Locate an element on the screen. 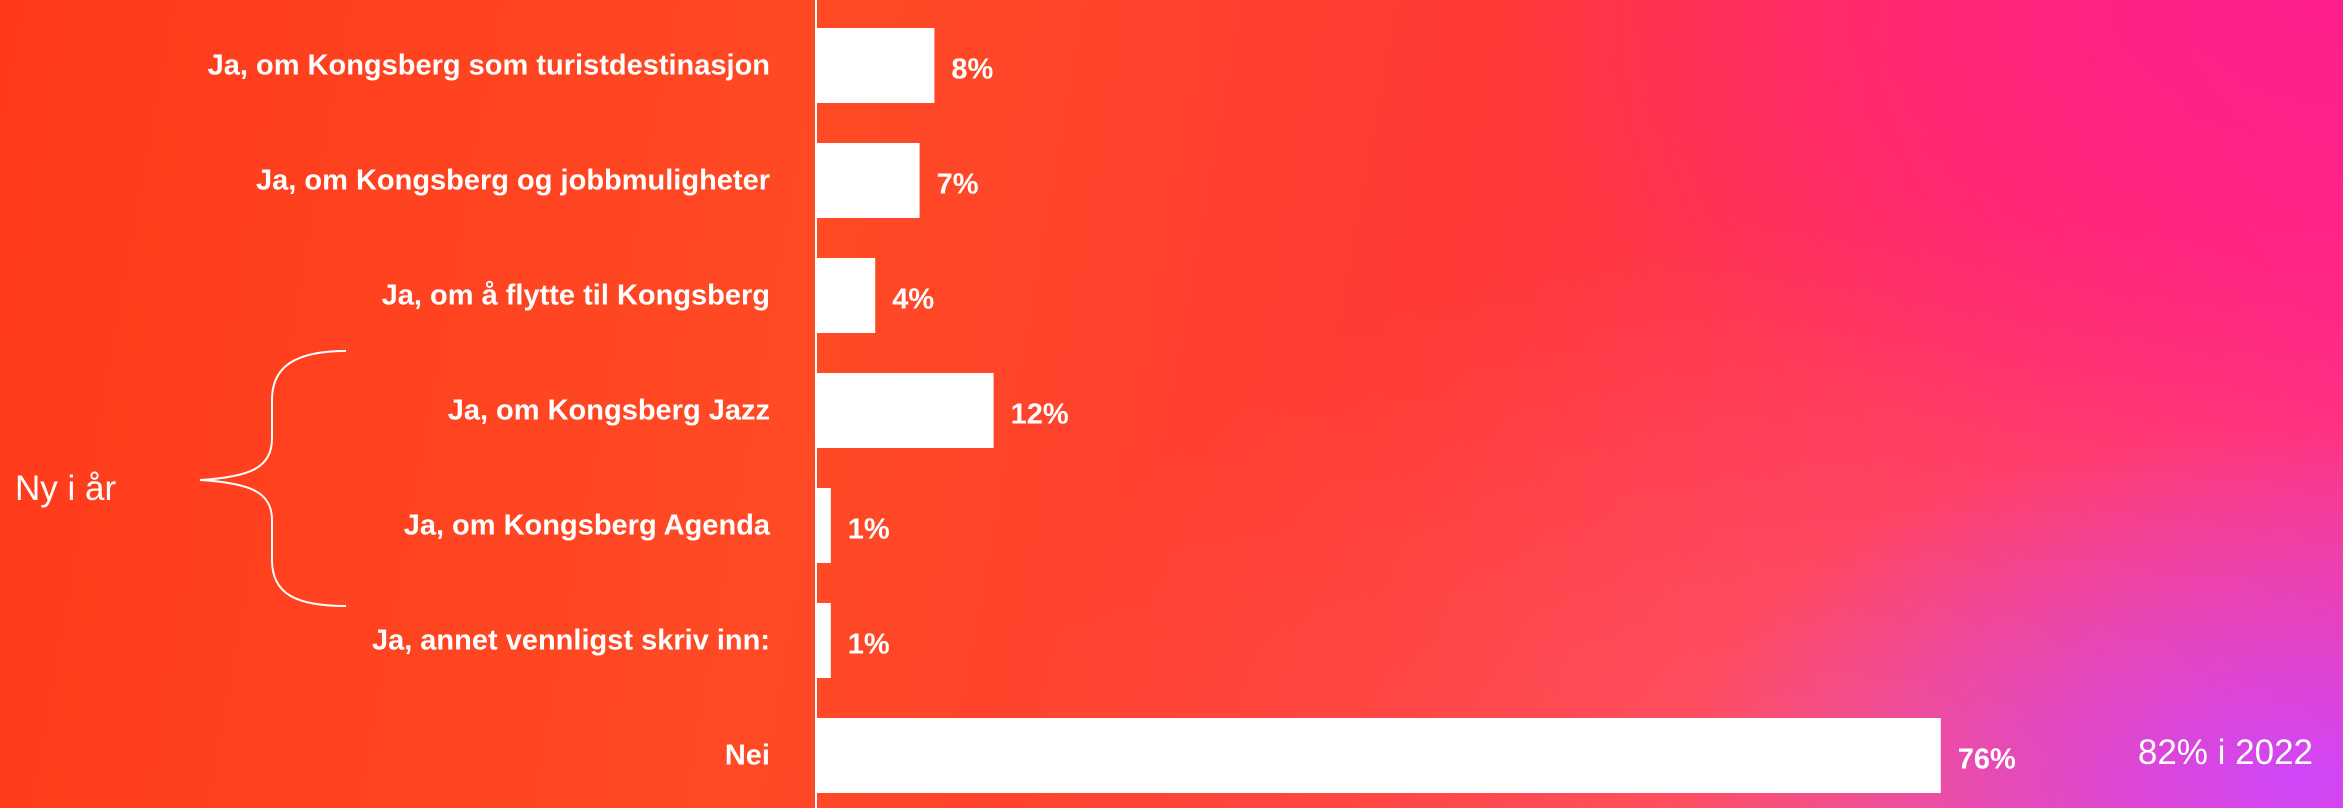 The height and width of the screenshot is (808, 2343). value-label: 8% is located at coordinates (972, 70).